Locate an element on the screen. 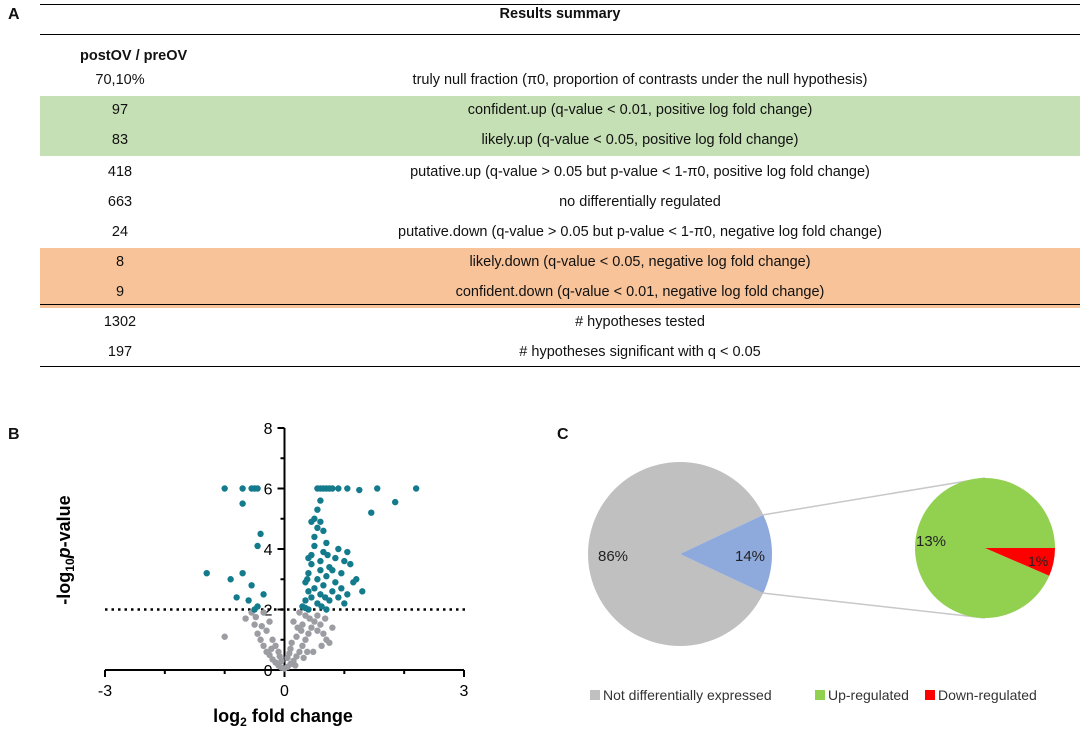  y-tick-label: 0 is located at coordinates (268, 671).